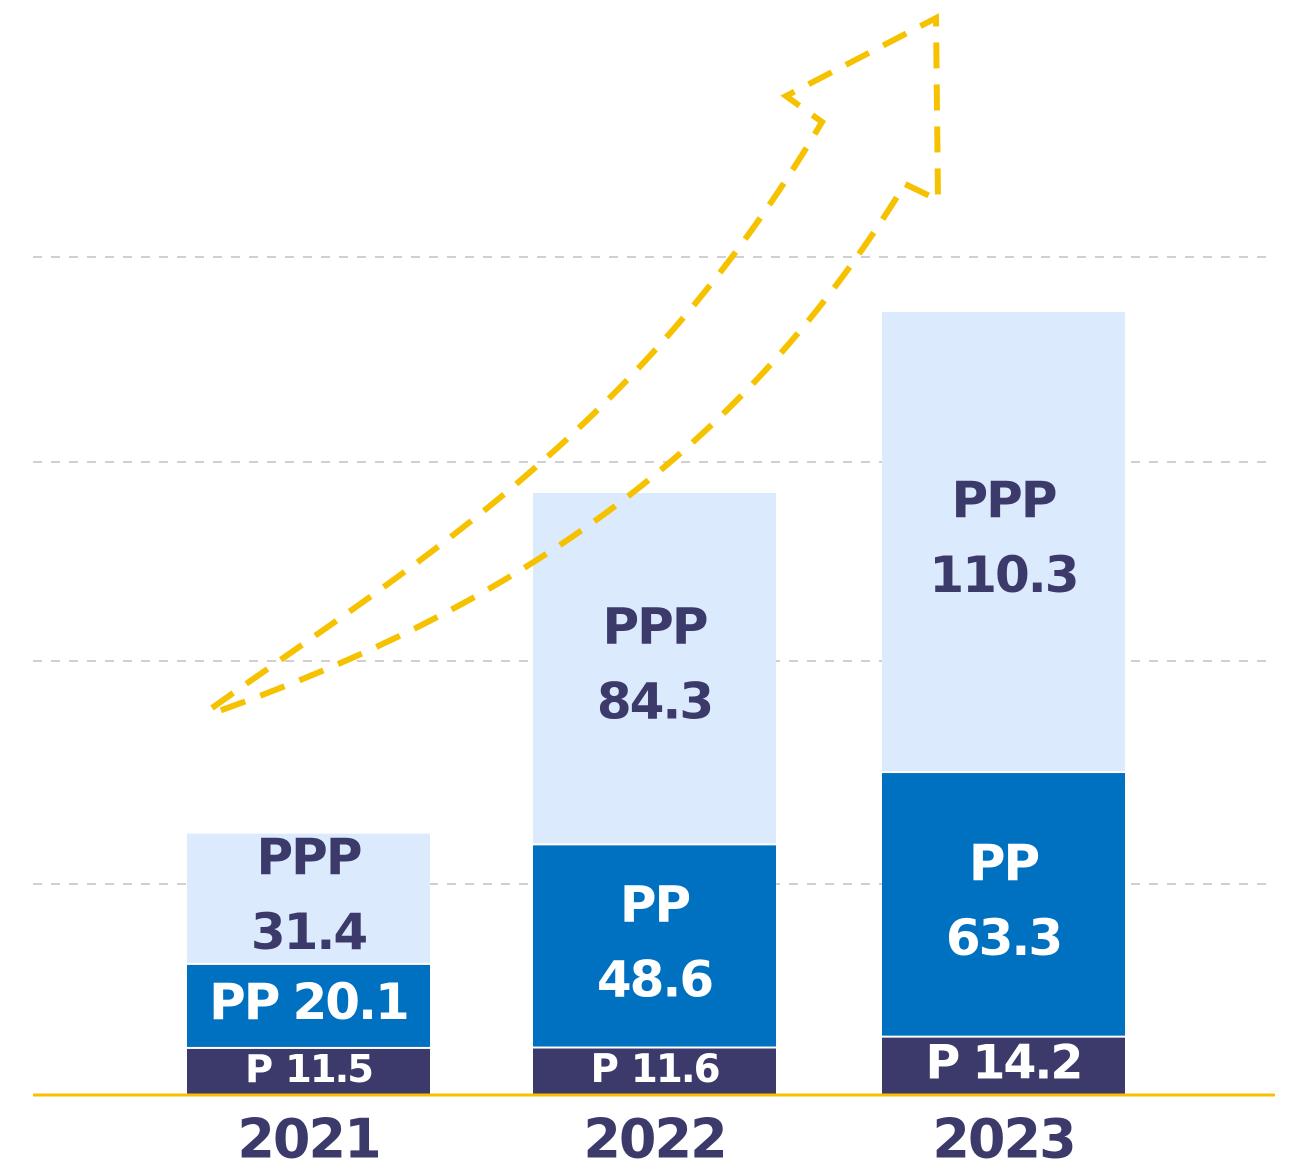 The width and height of the screenshot is (1295, 1170). I want to click on segment-label: PP 20.1, so click(308, 1001).